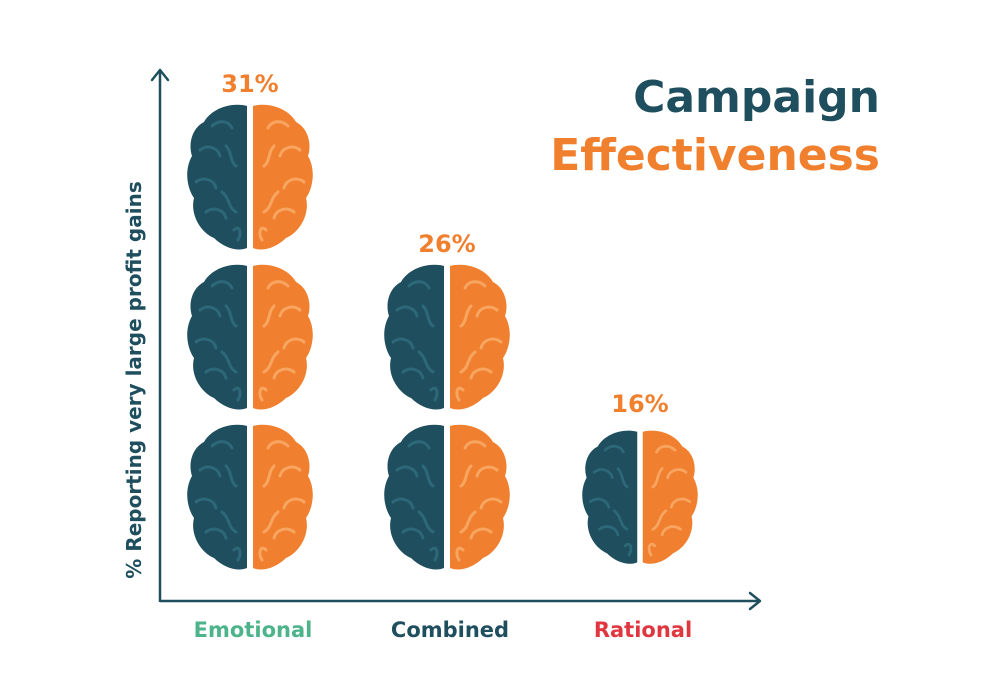 Image resolution: width=1000 pixels, height=700 pixels. Describe the element at coordinates (249, 84) in the screenshot. I see `value-label: 31%` at that location.